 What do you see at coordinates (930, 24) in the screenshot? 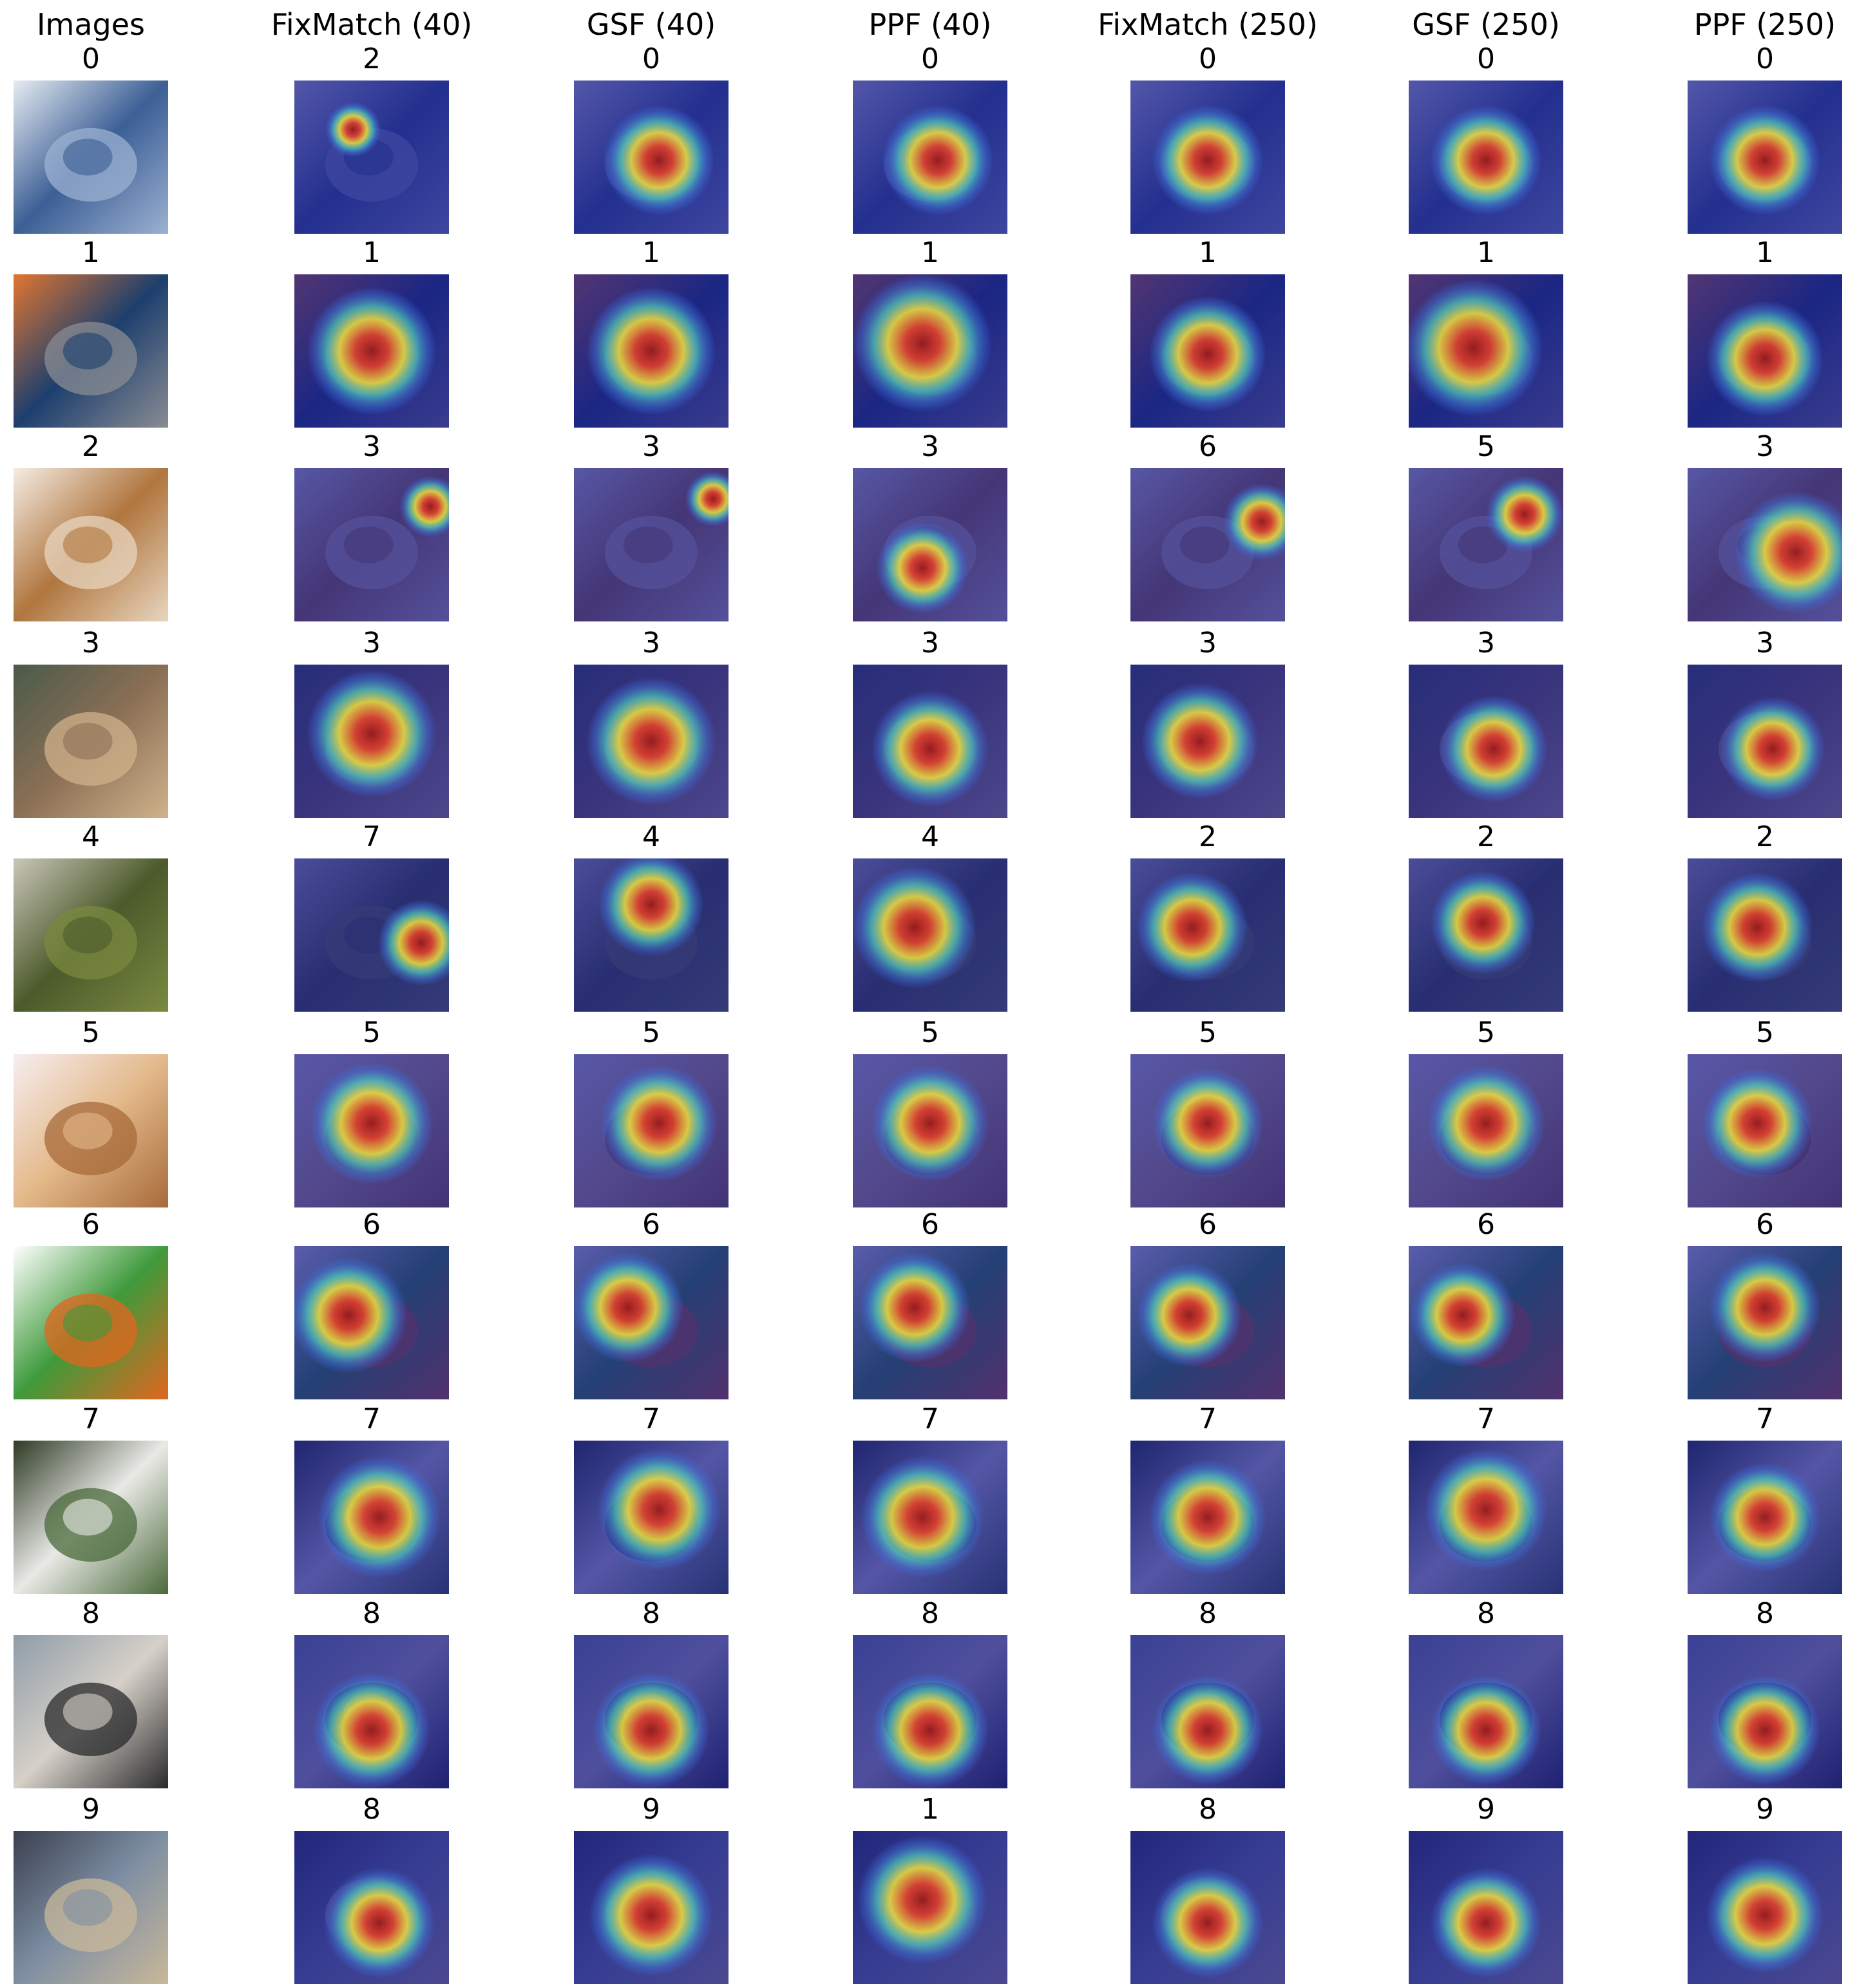
I see `column-header-method-3: PPF (40)` at bounding box center [930, 24].